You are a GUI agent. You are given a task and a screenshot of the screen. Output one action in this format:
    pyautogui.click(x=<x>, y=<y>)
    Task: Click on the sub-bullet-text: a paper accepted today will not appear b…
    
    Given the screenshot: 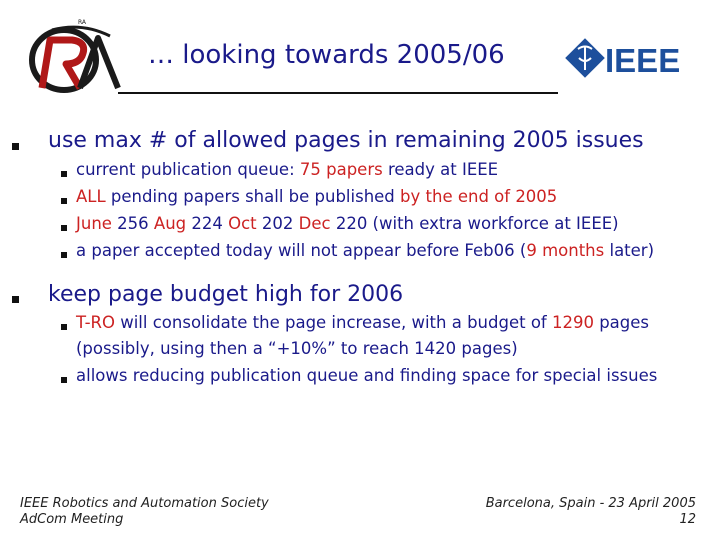 What is the action you would take?
    pyautogui.click(x=365, y=250)
    